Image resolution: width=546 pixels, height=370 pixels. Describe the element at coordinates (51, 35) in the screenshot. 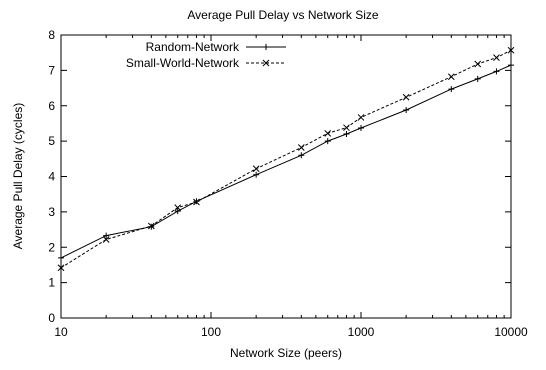

I see `y-tick-label: 8` at that location.